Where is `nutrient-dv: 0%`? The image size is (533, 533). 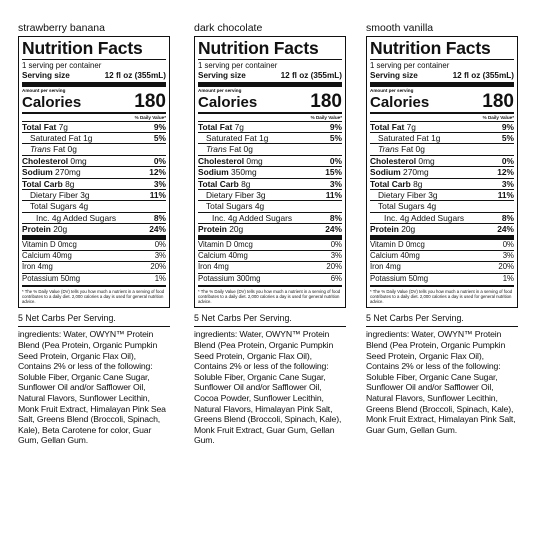
nutrient-dv: 0% is located at coordinates (507, 160).